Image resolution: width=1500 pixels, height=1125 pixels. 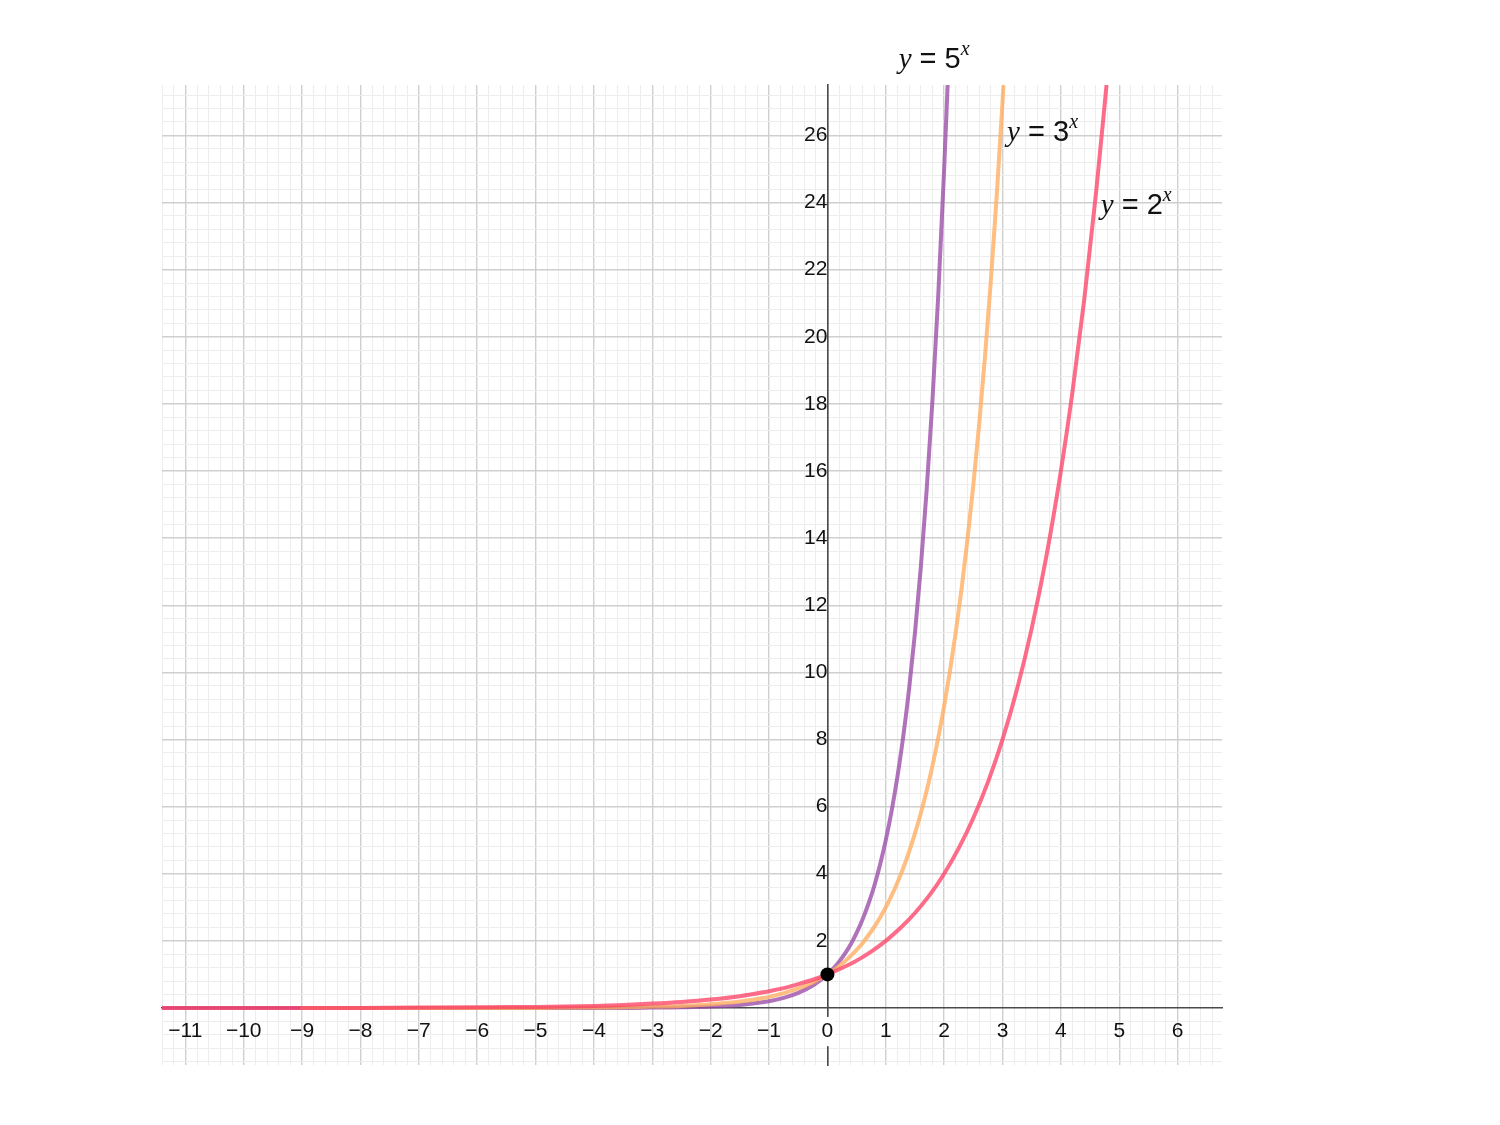 What do you see at coordinates (594, 1030) in the screenshot?
I see `x-tick-label: −4` at bounding box center [594, 1030].